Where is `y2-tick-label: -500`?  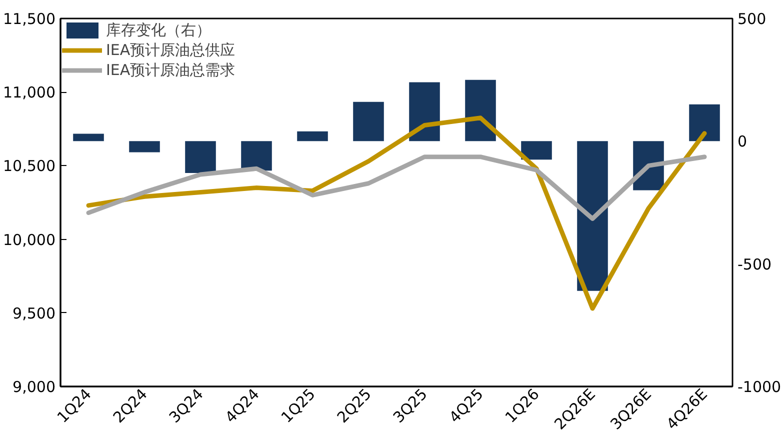 y2-tick-label: -500 is located at coordinates (755, 264).